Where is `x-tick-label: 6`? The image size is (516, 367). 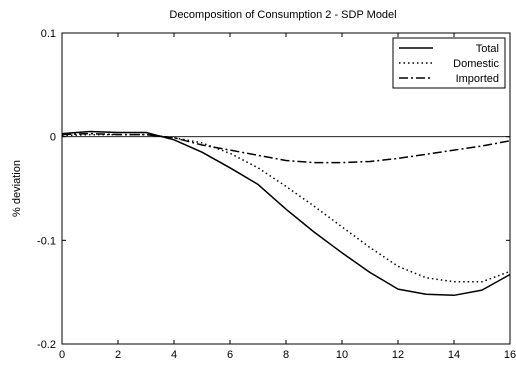
x-tick-label: 6 is located at coordinates (230, 355).